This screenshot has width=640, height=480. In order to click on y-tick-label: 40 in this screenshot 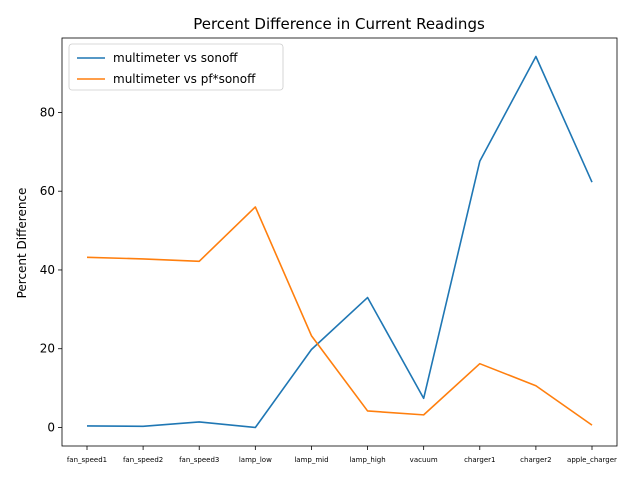, I will do `click(47, 270)`.